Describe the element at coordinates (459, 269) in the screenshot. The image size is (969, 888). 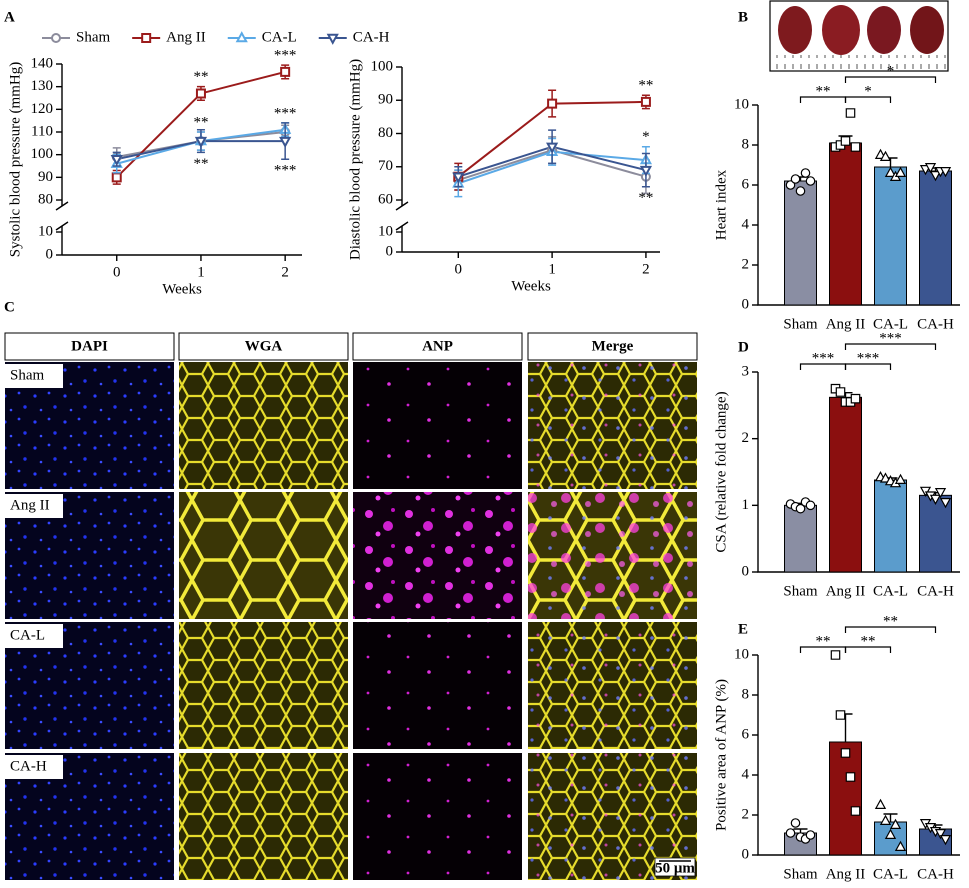
I see `x-tick-label: 0` at that location.